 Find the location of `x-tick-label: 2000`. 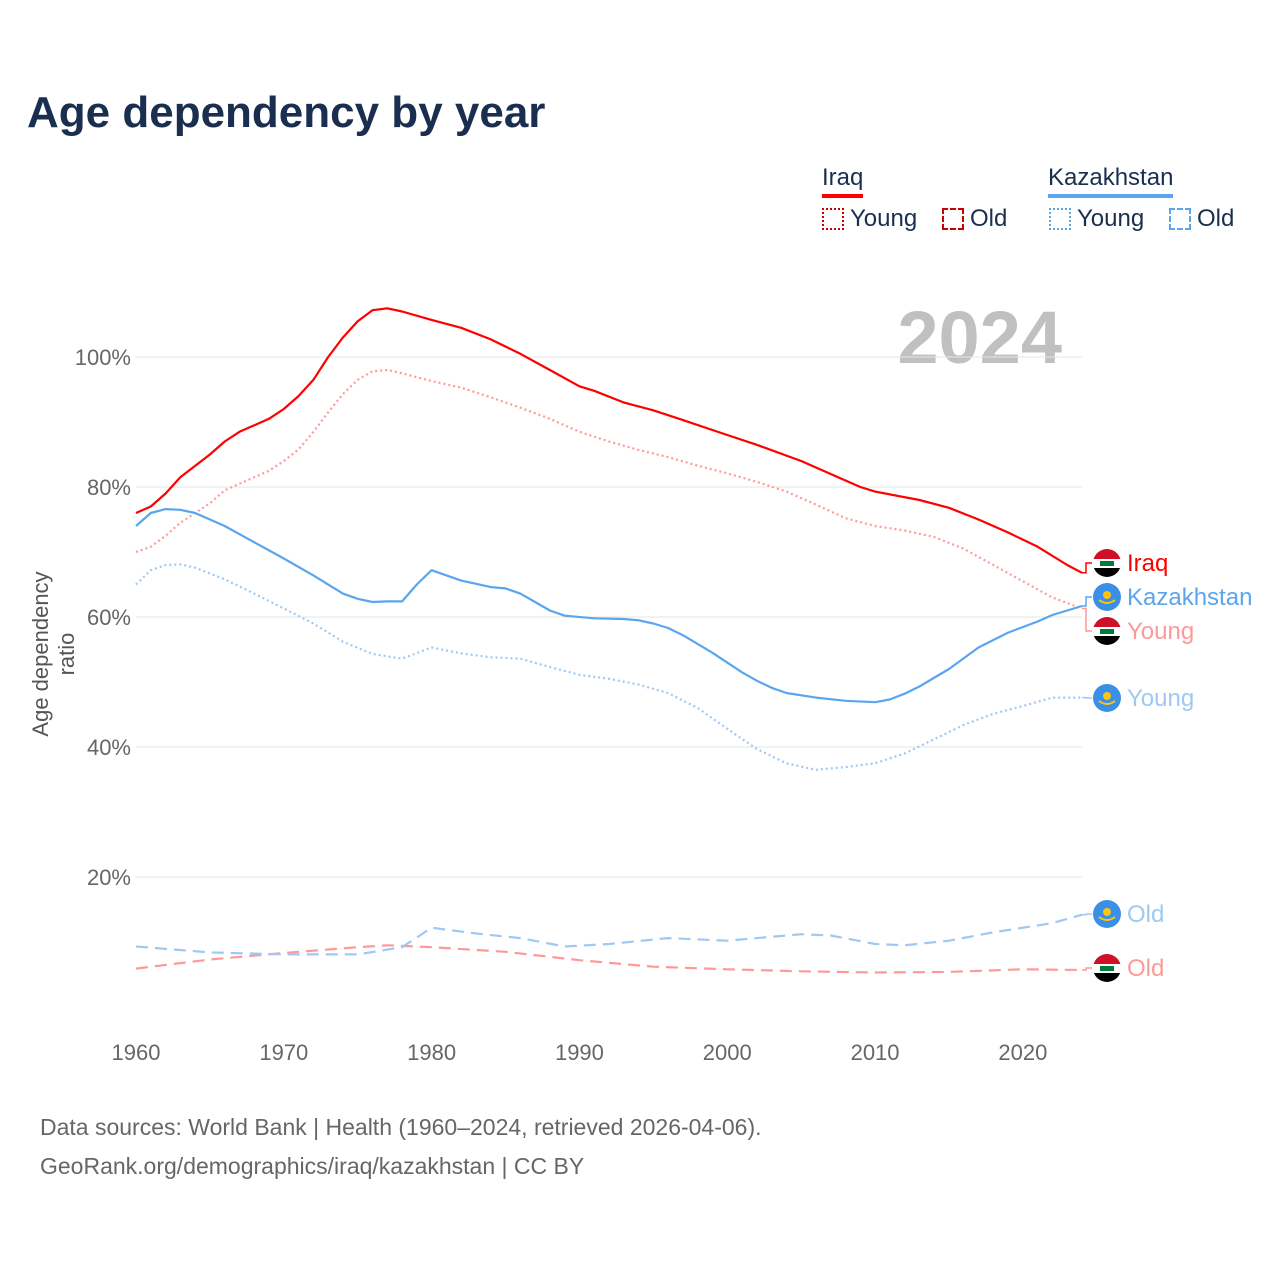

x-tick-label: 2000 is located at coordinates (727, 1052).